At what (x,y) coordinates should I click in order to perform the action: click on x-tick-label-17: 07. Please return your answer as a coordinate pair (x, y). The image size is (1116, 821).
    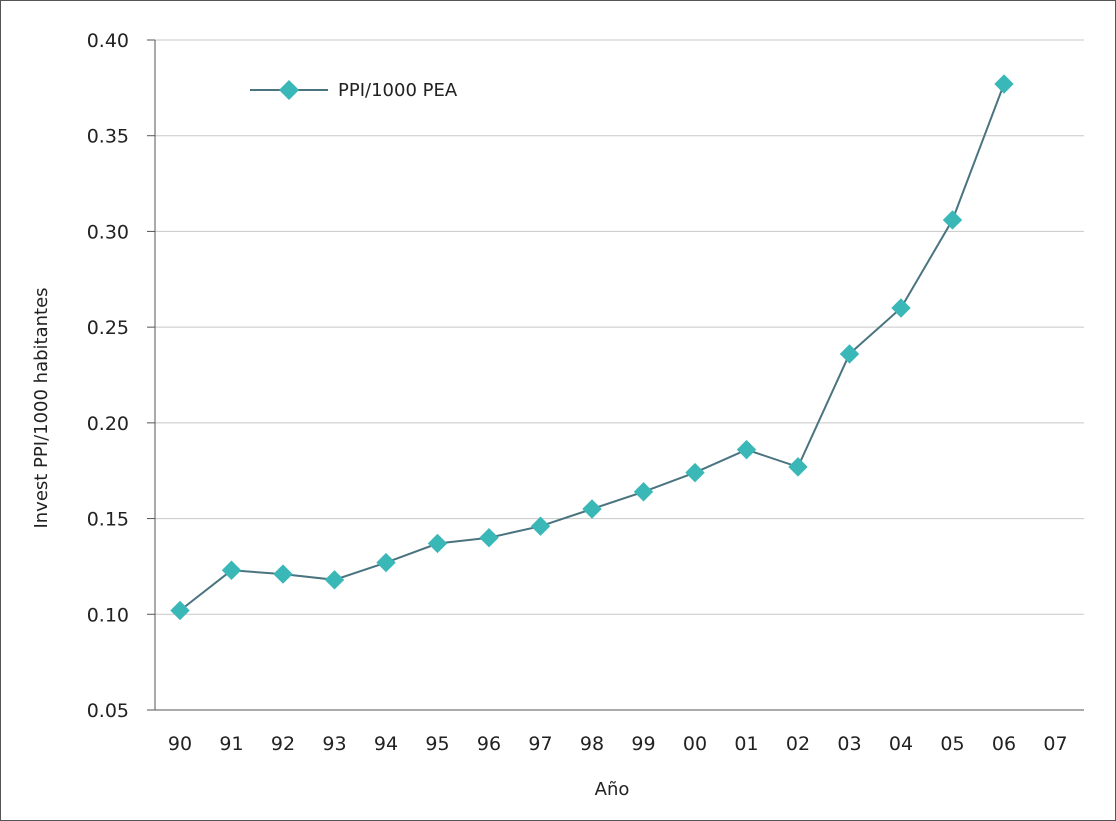
    Looking at the image, I should click on (1055, 744).